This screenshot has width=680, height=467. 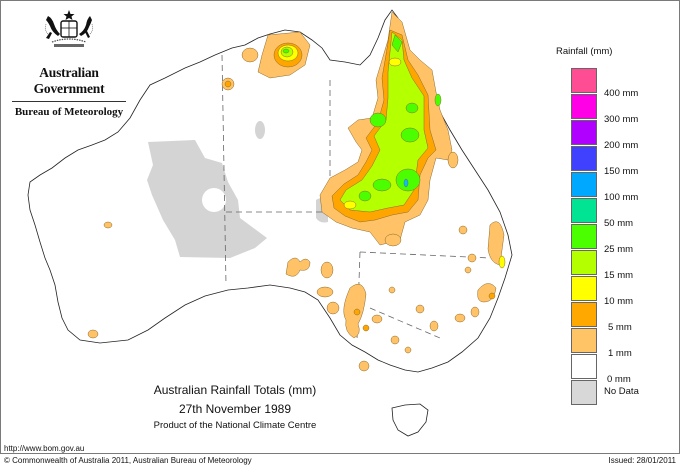 What do you see at coordinates (621, 119) in the screenshot?
I see `legend-label: 300 mm` at bounding box center [621, 119].